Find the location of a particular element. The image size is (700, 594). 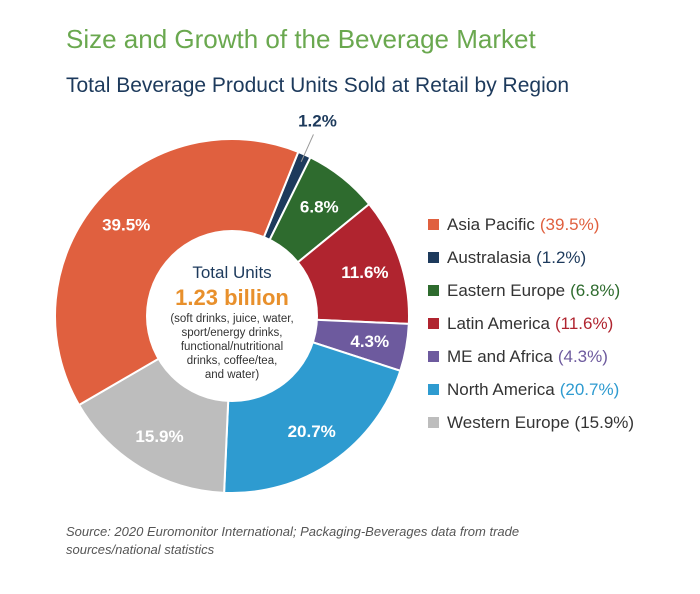

legend-item-me-and-africa: ME and Africa (4.3%) is located at coordinates (531, 356).